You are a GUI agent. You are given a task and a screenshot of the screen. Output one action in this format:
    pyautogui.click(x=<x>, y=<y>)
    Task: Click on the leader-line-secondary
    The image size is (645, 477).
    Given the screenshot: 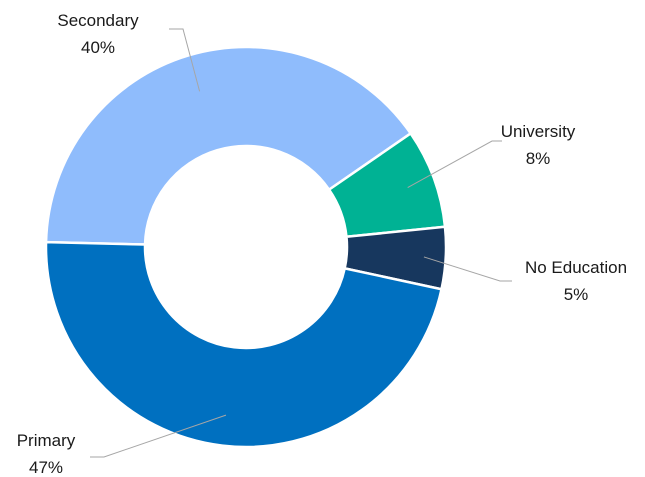 What is the action you would take?
    pyautogui.click(x=185, y=60)
    